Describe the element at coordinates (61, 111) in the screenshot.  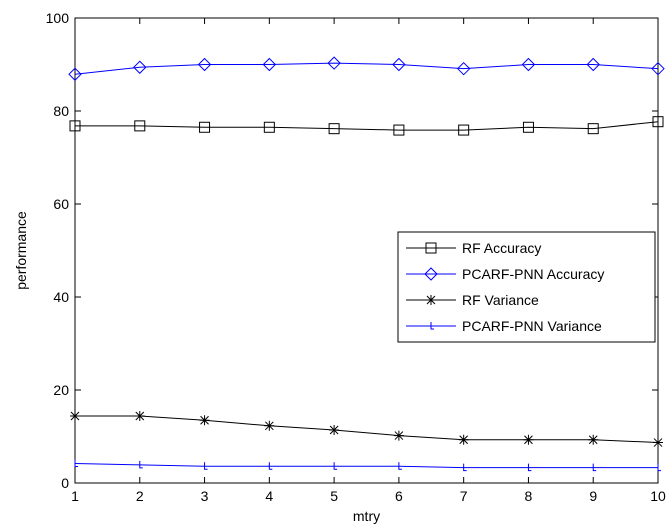
I see `y-tick-label: 80` at that location.